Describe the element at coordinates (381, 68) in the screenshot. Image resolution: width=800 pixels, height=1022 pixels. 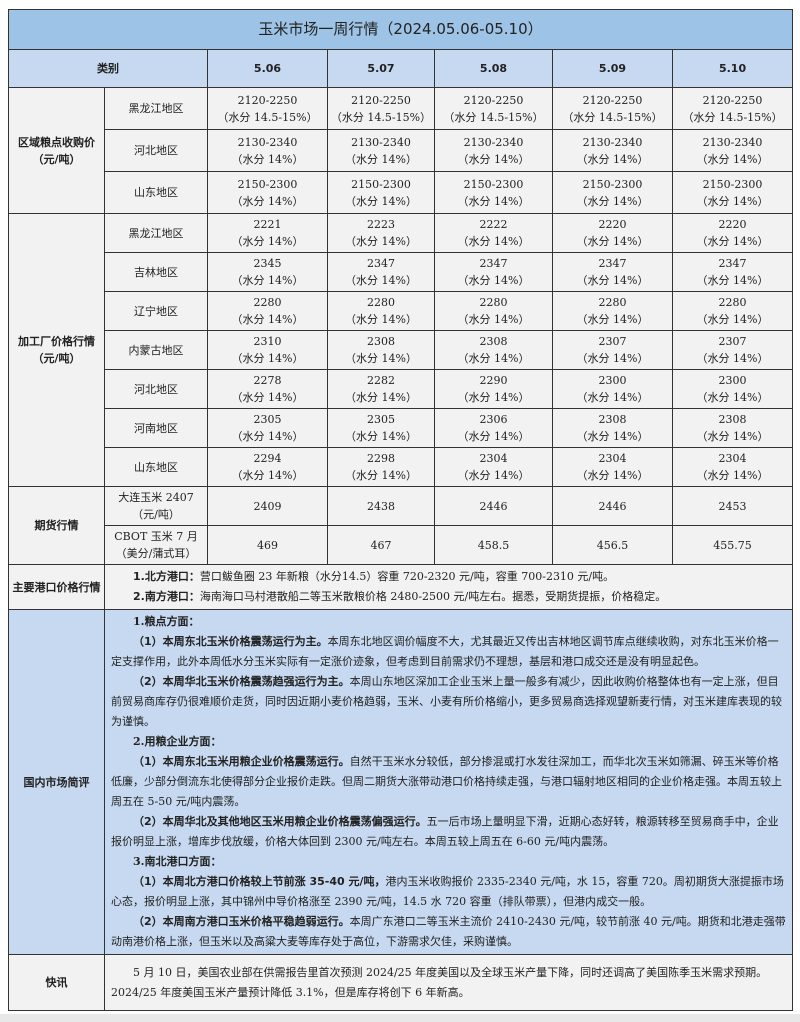
I see `header-date: 5.07` at that location.